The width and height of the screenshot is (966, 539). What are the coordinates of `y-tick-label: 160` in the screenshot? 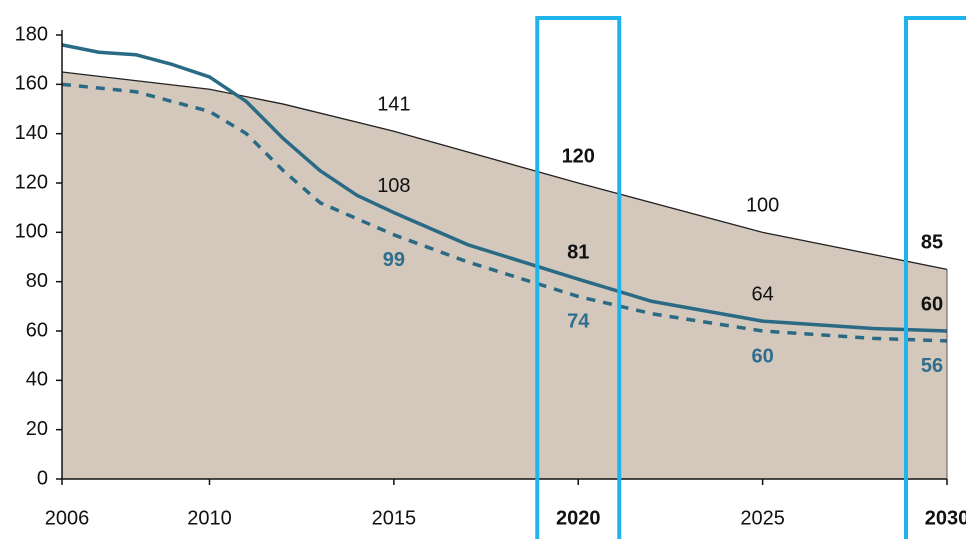 It's located at (31, 84).